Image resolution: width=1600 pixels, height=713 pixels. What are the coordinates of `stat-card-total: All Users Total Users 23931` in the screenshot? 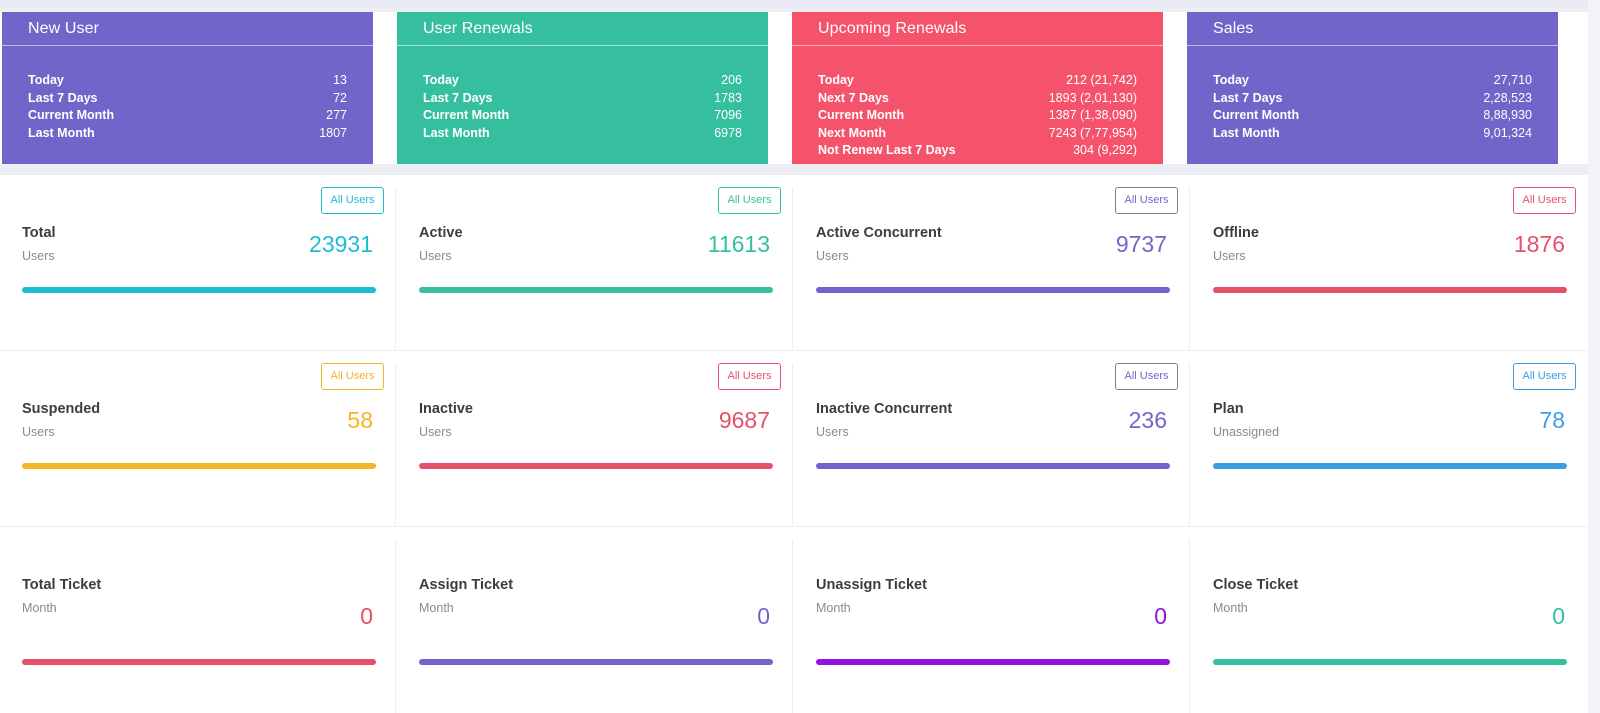 It's located at (198, 269).